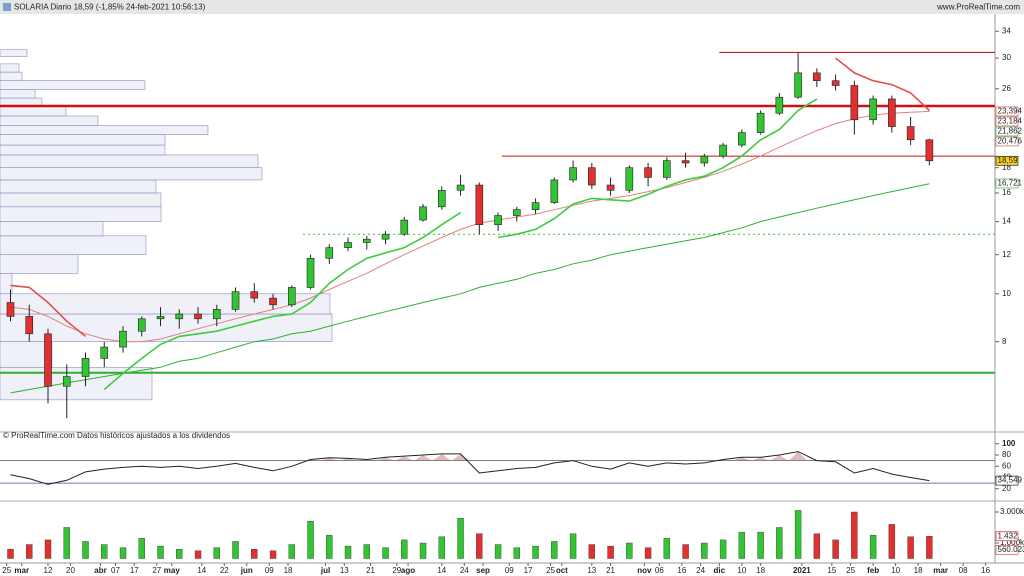 This screenshot has width=1024, height=576. Describe the element at coordinates (610, 570) in the screenshot. I see `x-tick-label: 21` at that location.